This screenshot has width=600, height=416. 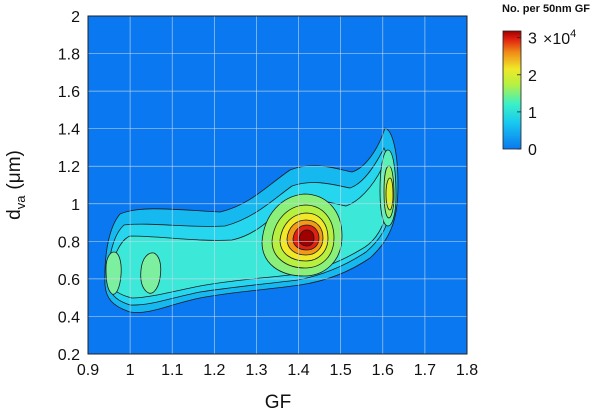 What do you see at coordinates (75, 205) in the screenshot?
I see `y-tick-label: 1` at bounding box center [75, 205].